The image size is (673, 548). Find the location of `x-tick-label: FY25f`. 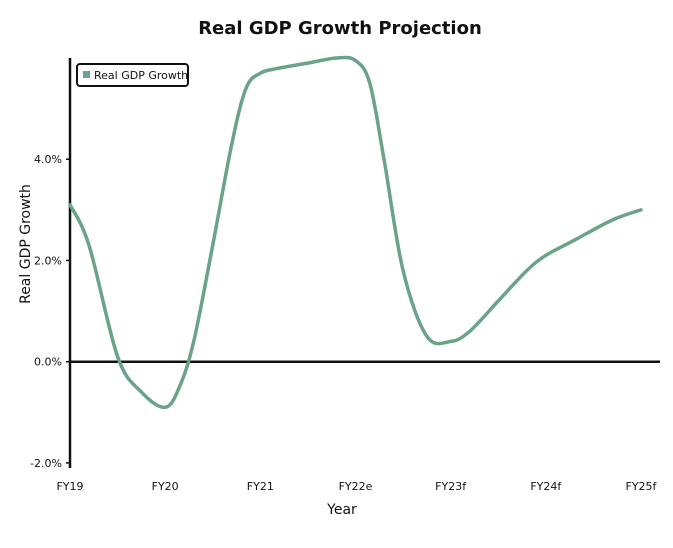

x-tick-label: FY25f is located at coordinates (642, 486).